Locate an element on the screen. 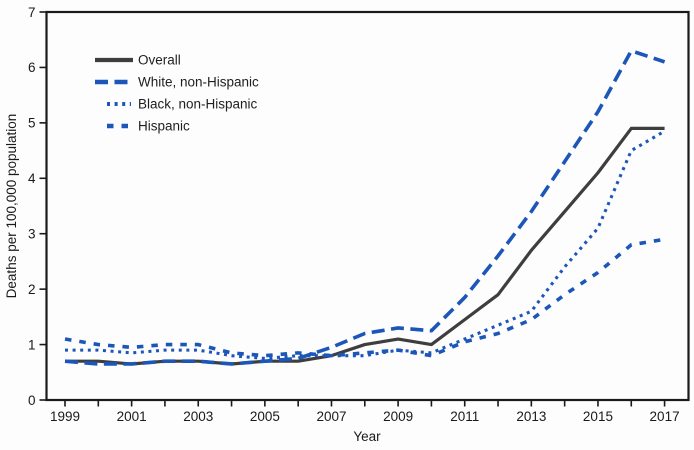 This screenshot has height=450, width=694. y-tick-label: 4 is located at coordinates (32, 178).